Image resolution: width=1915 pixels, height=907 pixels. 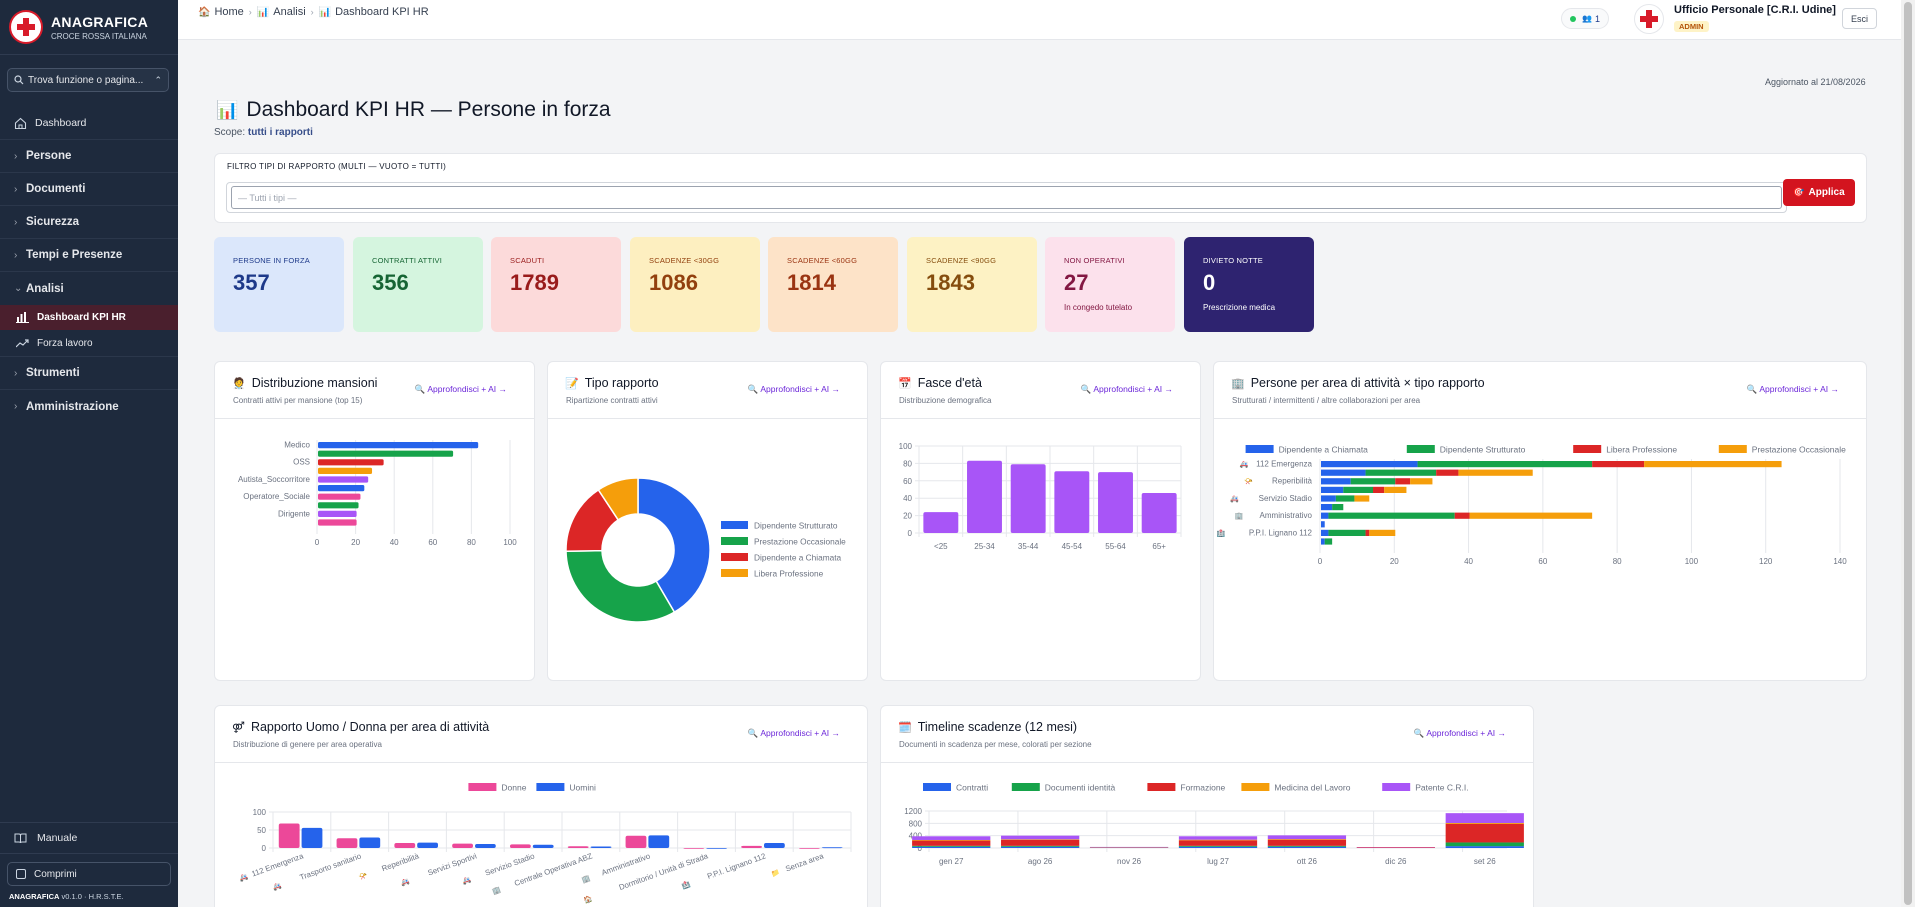 I want to click on scrollbar-thumb, so click(x=1908, y=453).